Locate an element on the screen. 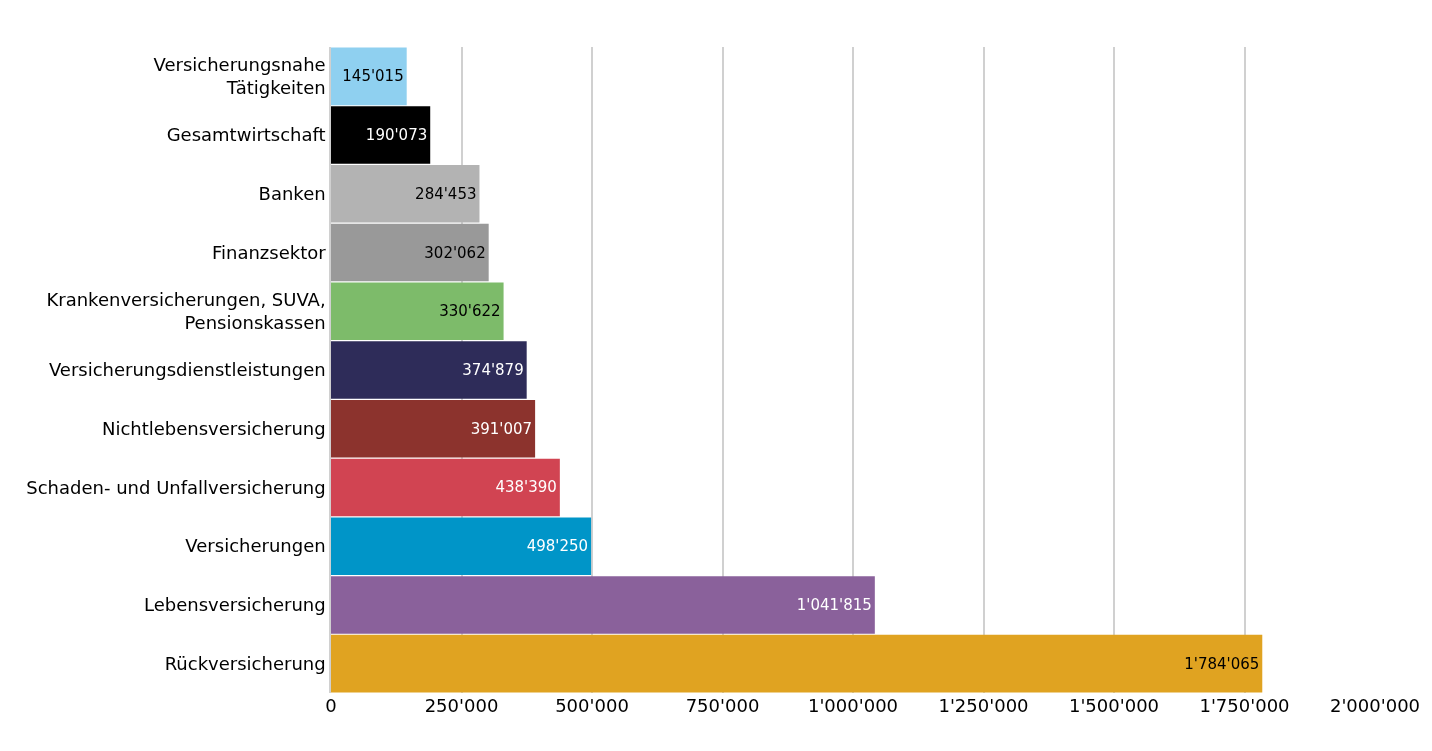 The image size is (1432, 751). x-tick-label: 500'000 is located at coordinates (592, 705).